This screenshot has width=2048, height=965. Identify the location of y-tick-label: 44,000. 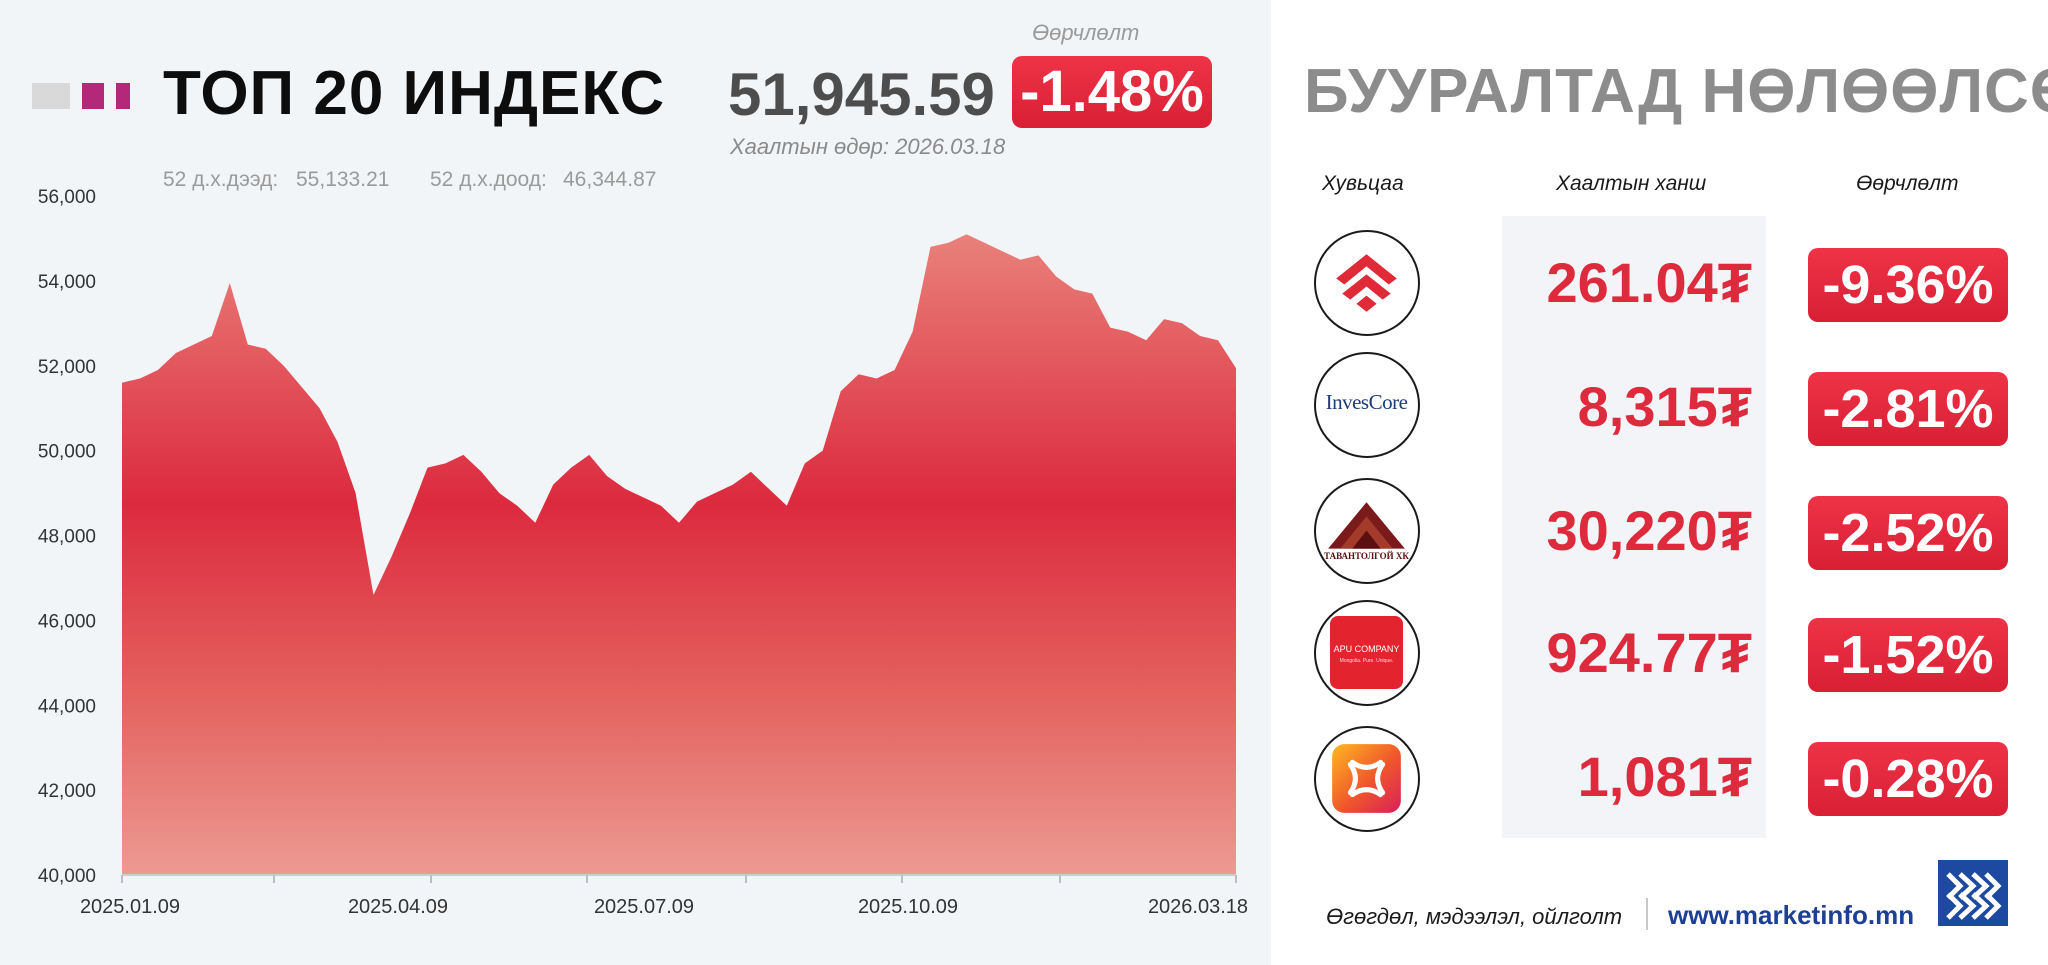
(67, 706).